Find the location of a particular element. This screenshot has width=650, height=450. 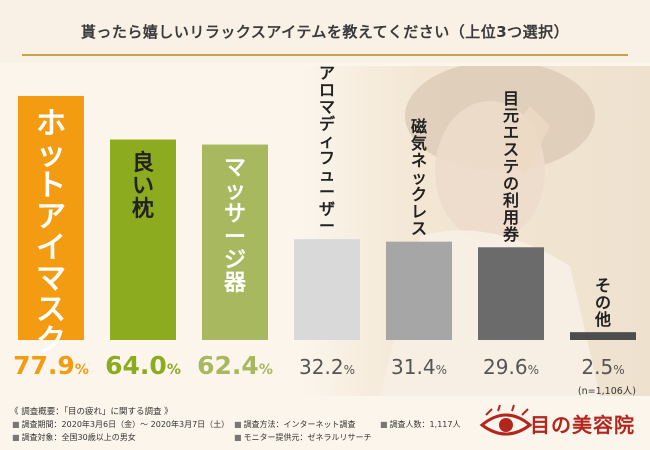

value-label-5: 29.6% is located at coordinates (511, 367).